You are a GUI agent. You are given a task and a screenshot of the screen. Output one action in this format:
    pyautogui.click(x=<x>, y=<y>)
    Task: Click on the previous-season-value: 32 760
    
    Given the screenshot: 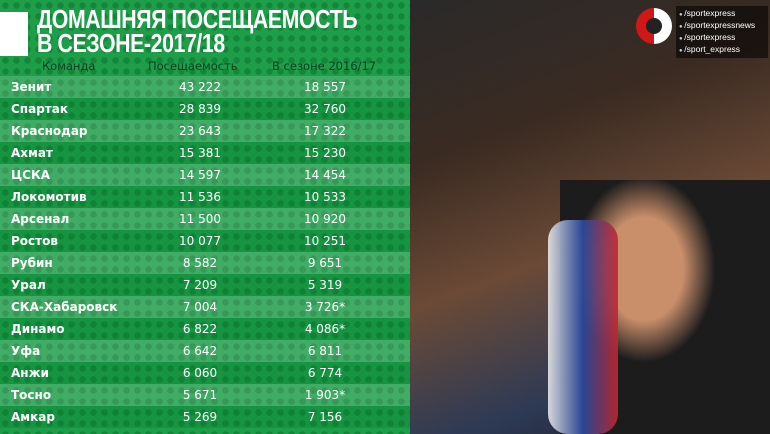 What is the action you would take?
    pyautogui.click(x=325, y=109)
    